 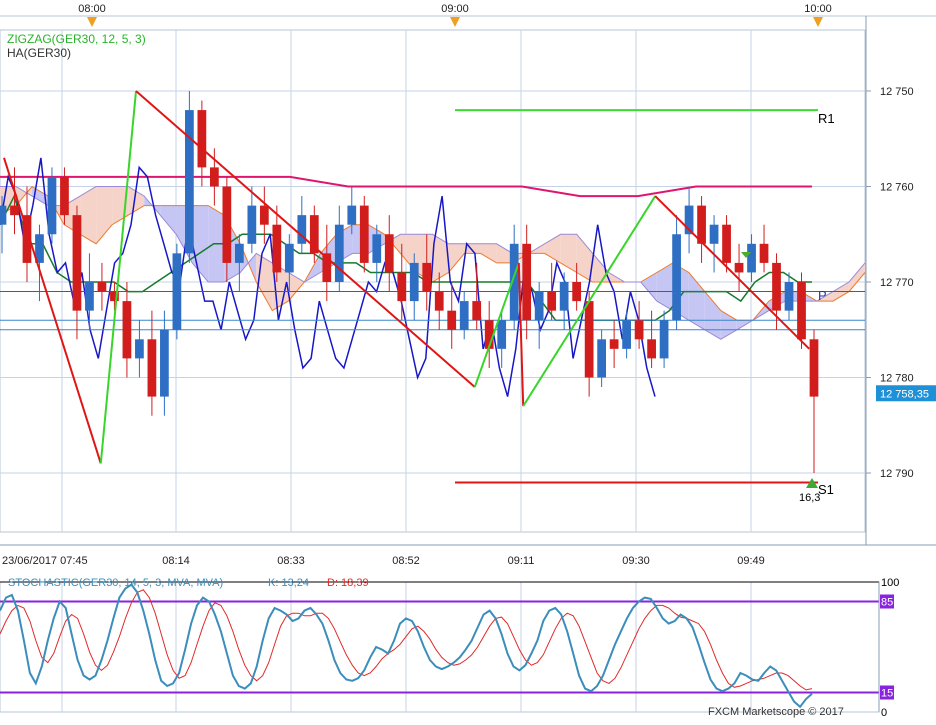 I want to click on sell-signal-arrow-icon, so click(x=746, y=255).